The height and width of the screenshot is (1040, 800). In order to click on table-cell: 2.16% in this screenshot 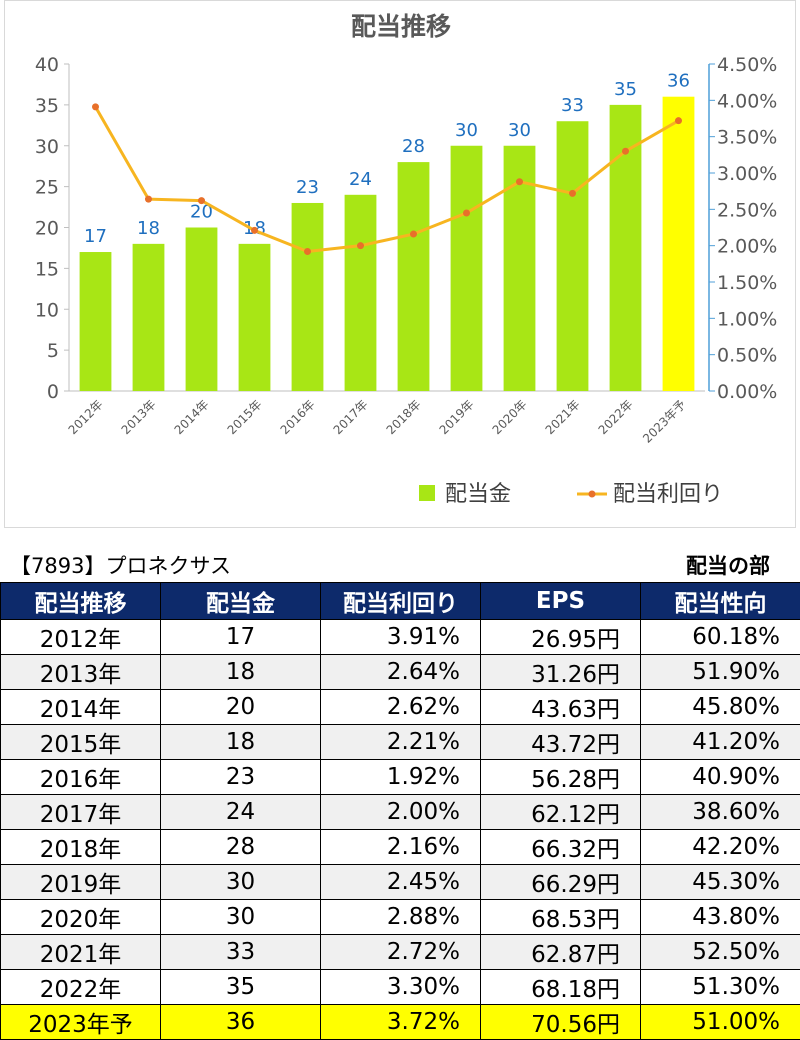, I will do `click(401, 847)`.